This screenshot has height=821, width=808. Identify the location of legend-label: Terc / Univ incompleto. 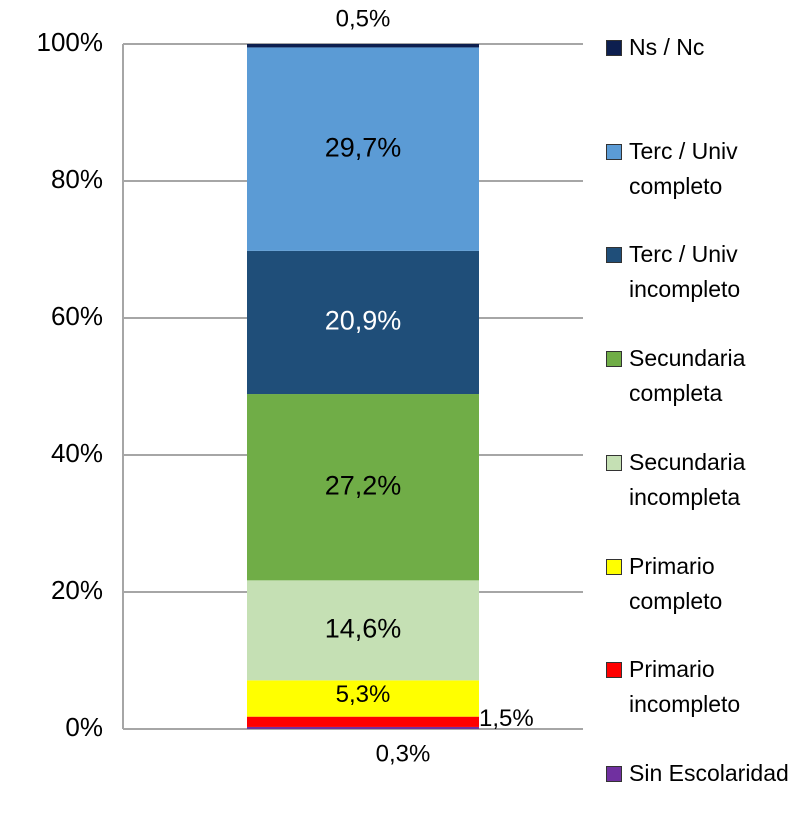
(685, 272).